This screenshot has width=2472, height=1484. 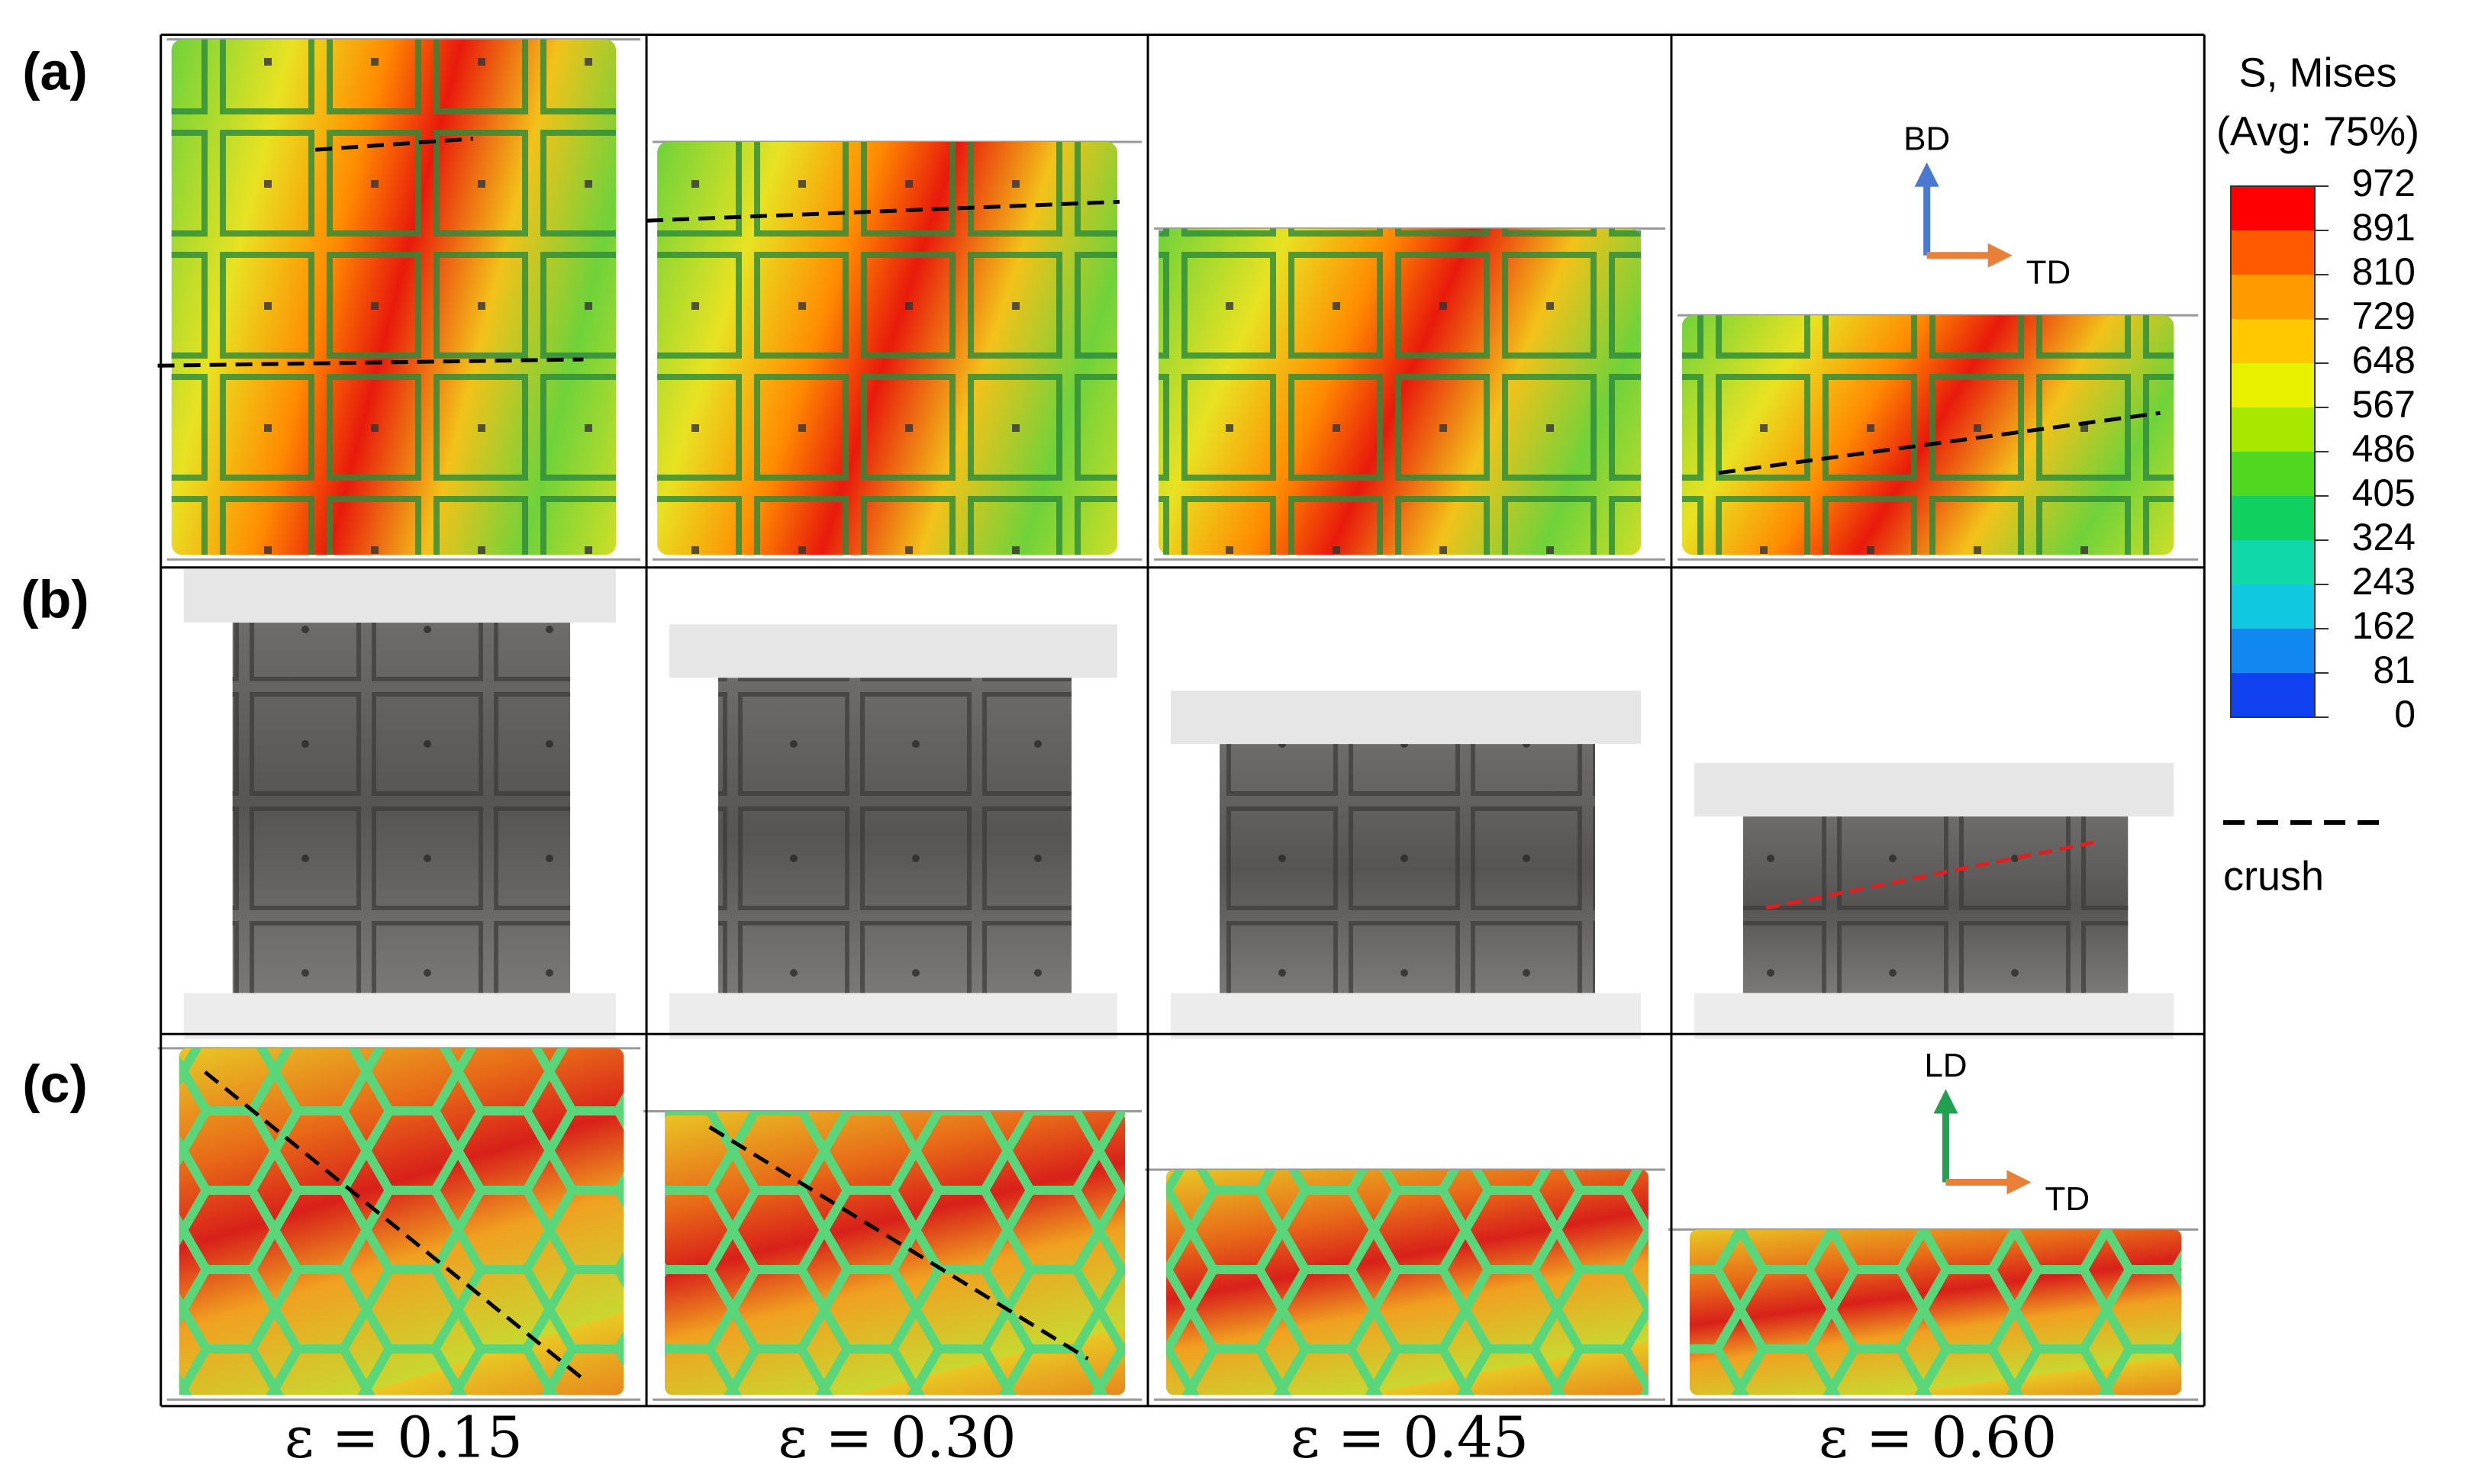 What do you see at coordinates (2384, 183) in the screenshot?
I see `colorbar-tick-label: 972` at bounding box center [2384, 183].